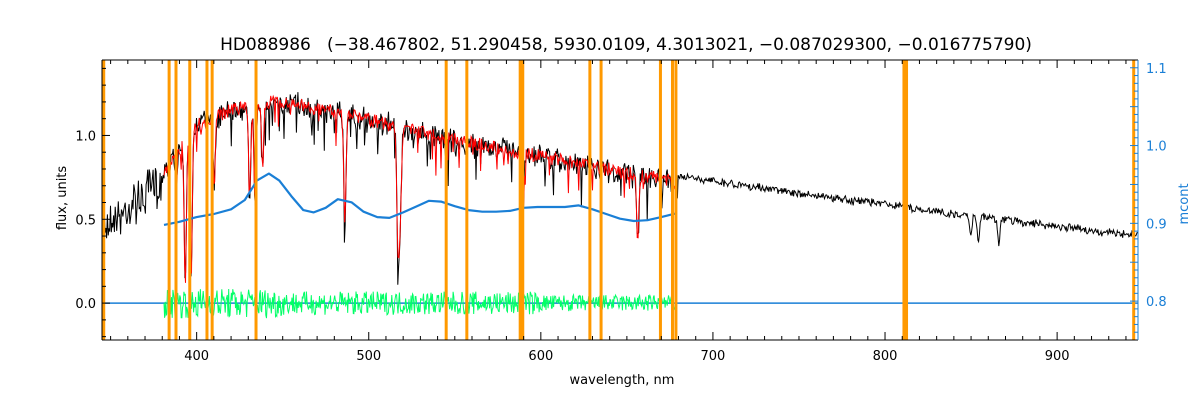 Image resolution: width=1200 pixels, height=400 pixels. Describe the element at coordinates (1156, 147) in the screenshot. I see `y2-tick-label: 1.0` at that location.